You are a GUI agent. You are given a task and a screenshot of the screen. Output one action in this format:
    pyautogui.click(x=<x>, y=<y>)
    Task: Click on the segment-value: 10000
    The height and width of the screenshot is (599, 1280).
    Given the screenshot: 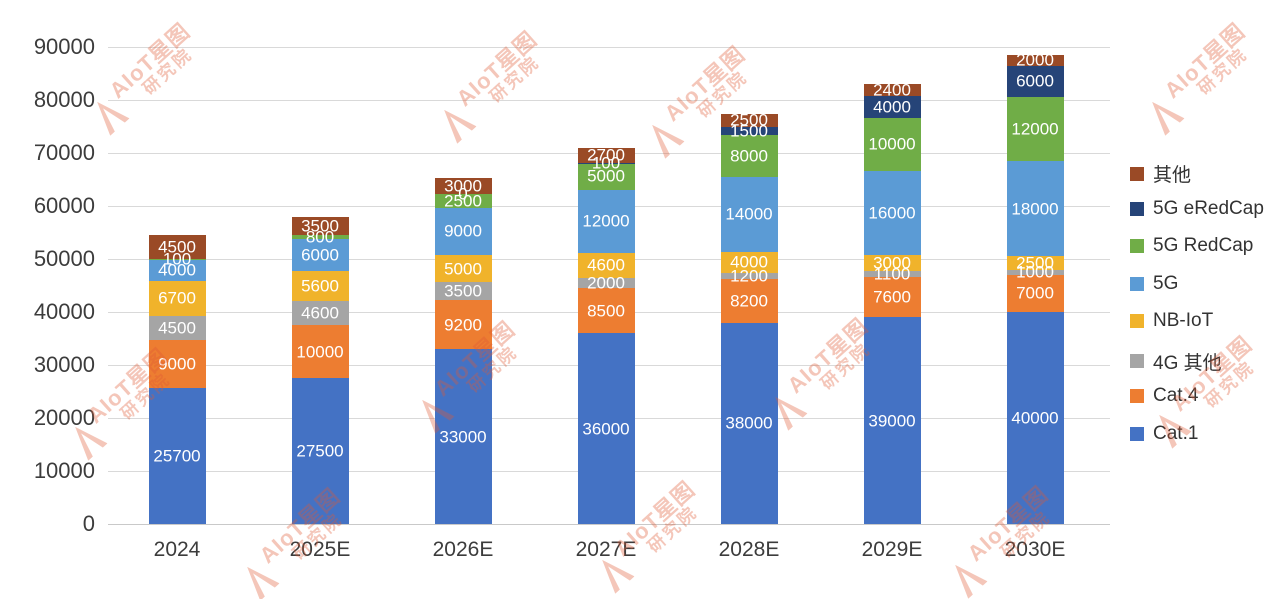 What is the action you would take?
    pyautogui.click(x=892, y=144)
    